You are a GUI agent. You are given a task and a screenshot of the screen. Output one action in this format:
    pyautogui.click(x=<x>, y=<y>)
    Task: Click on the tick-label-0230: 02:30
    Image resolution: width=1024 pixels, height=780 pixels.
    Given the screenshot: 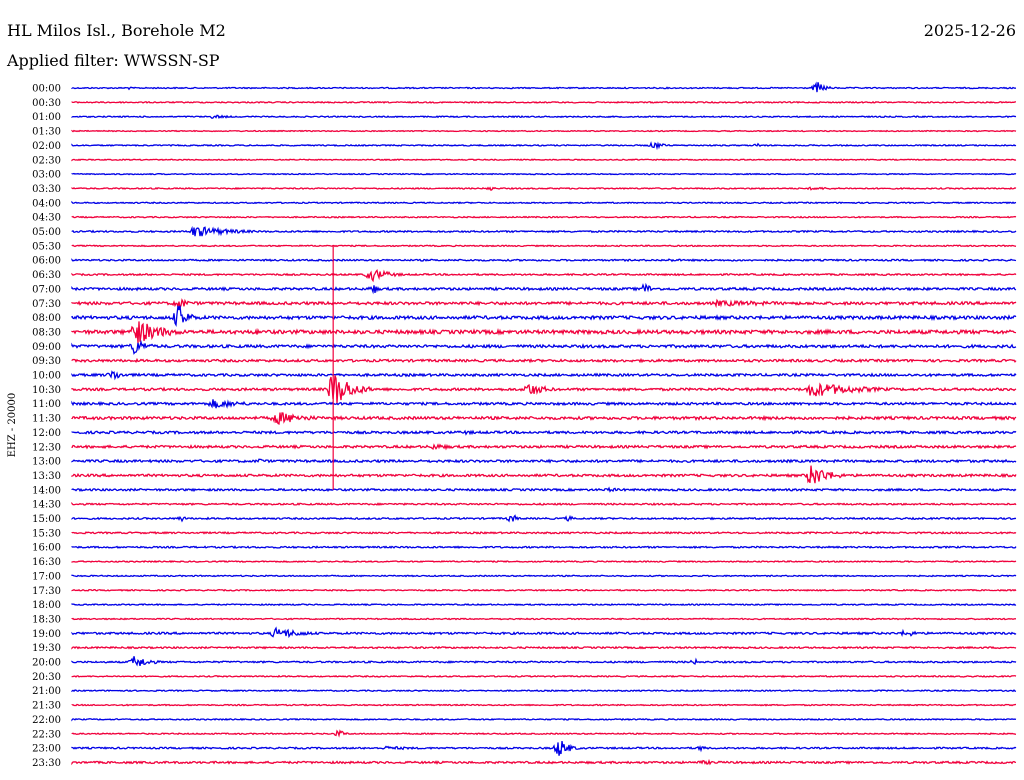 What is the action you would take?
    pyautogui.click(x=46, y=160)
    